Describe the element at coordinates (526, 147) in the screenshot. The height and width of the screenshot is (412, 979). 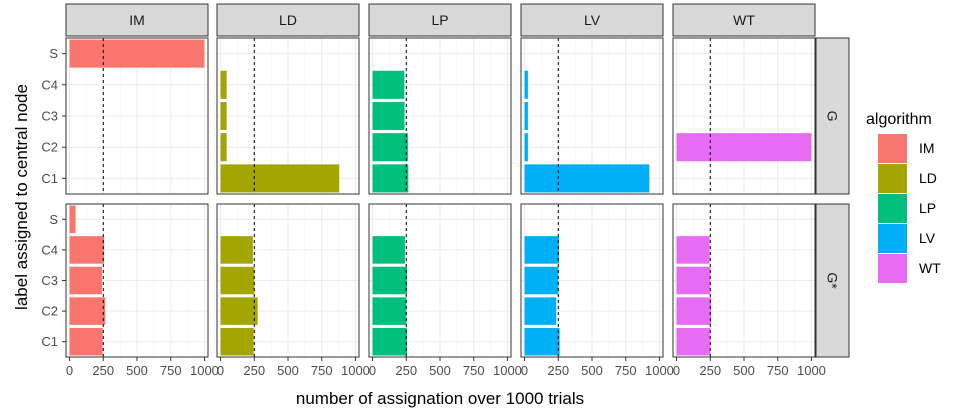
I see `bar-g-lv-c2` at that location.